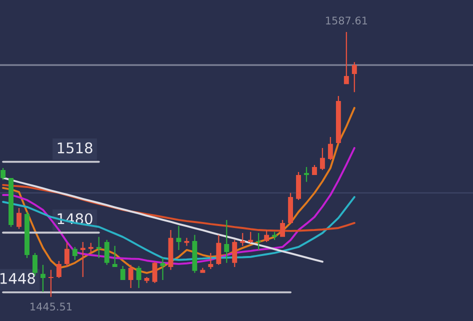 Image resolution: width=473 pixels, height=321 pixels. I want to click on series-label: 1518, so click(75, 148).